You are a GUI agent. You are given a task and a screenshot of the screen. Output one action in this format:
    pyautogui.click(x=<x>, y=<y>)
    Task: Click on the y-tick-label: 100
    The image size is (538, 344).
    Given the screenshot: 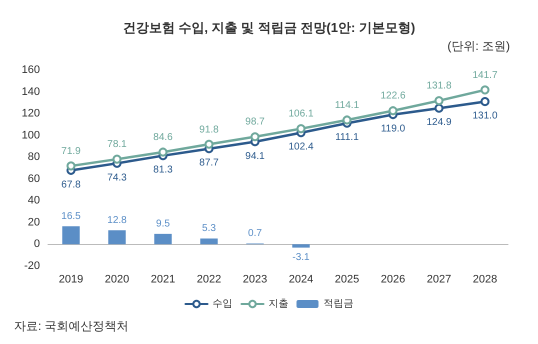 What is the action you would take?
    pyautogui.click(x=31, y=135)
    